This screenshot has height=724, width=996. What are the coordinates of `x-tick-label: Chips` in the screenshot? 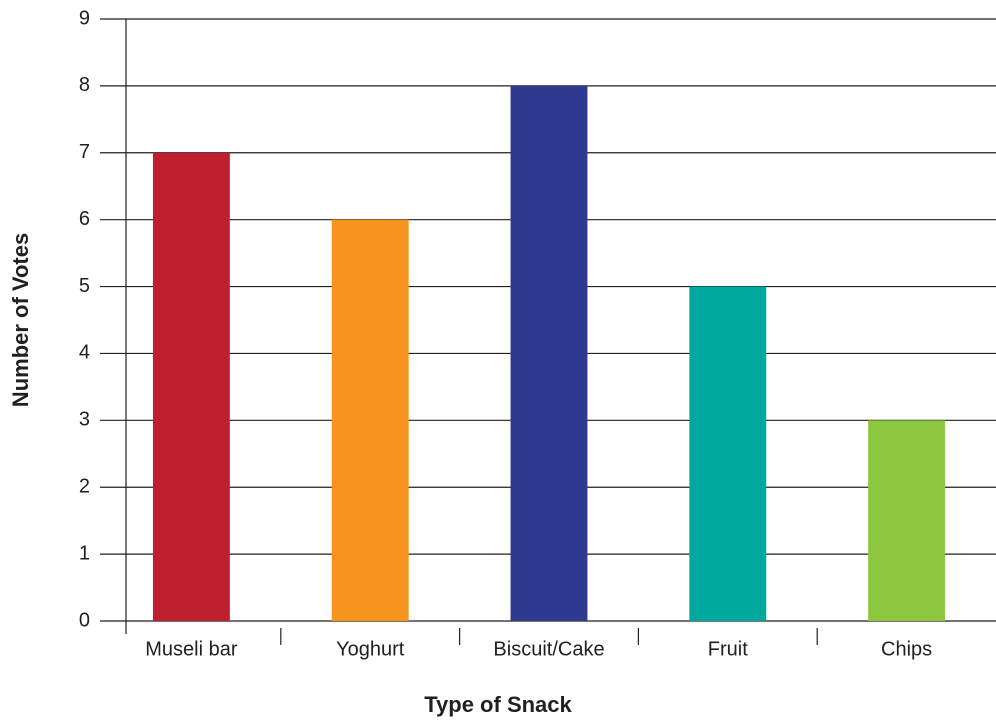 It's located at (906, 649).